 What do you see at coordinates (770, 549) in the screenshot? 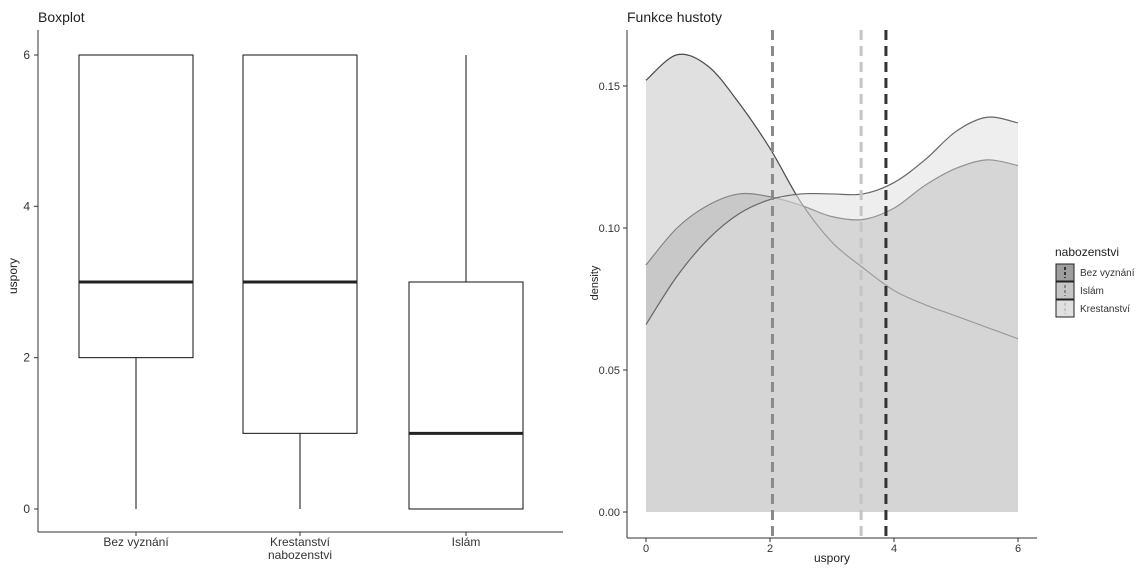
I see `density-x-tick-label: 2` at bounding box center [770, 549].